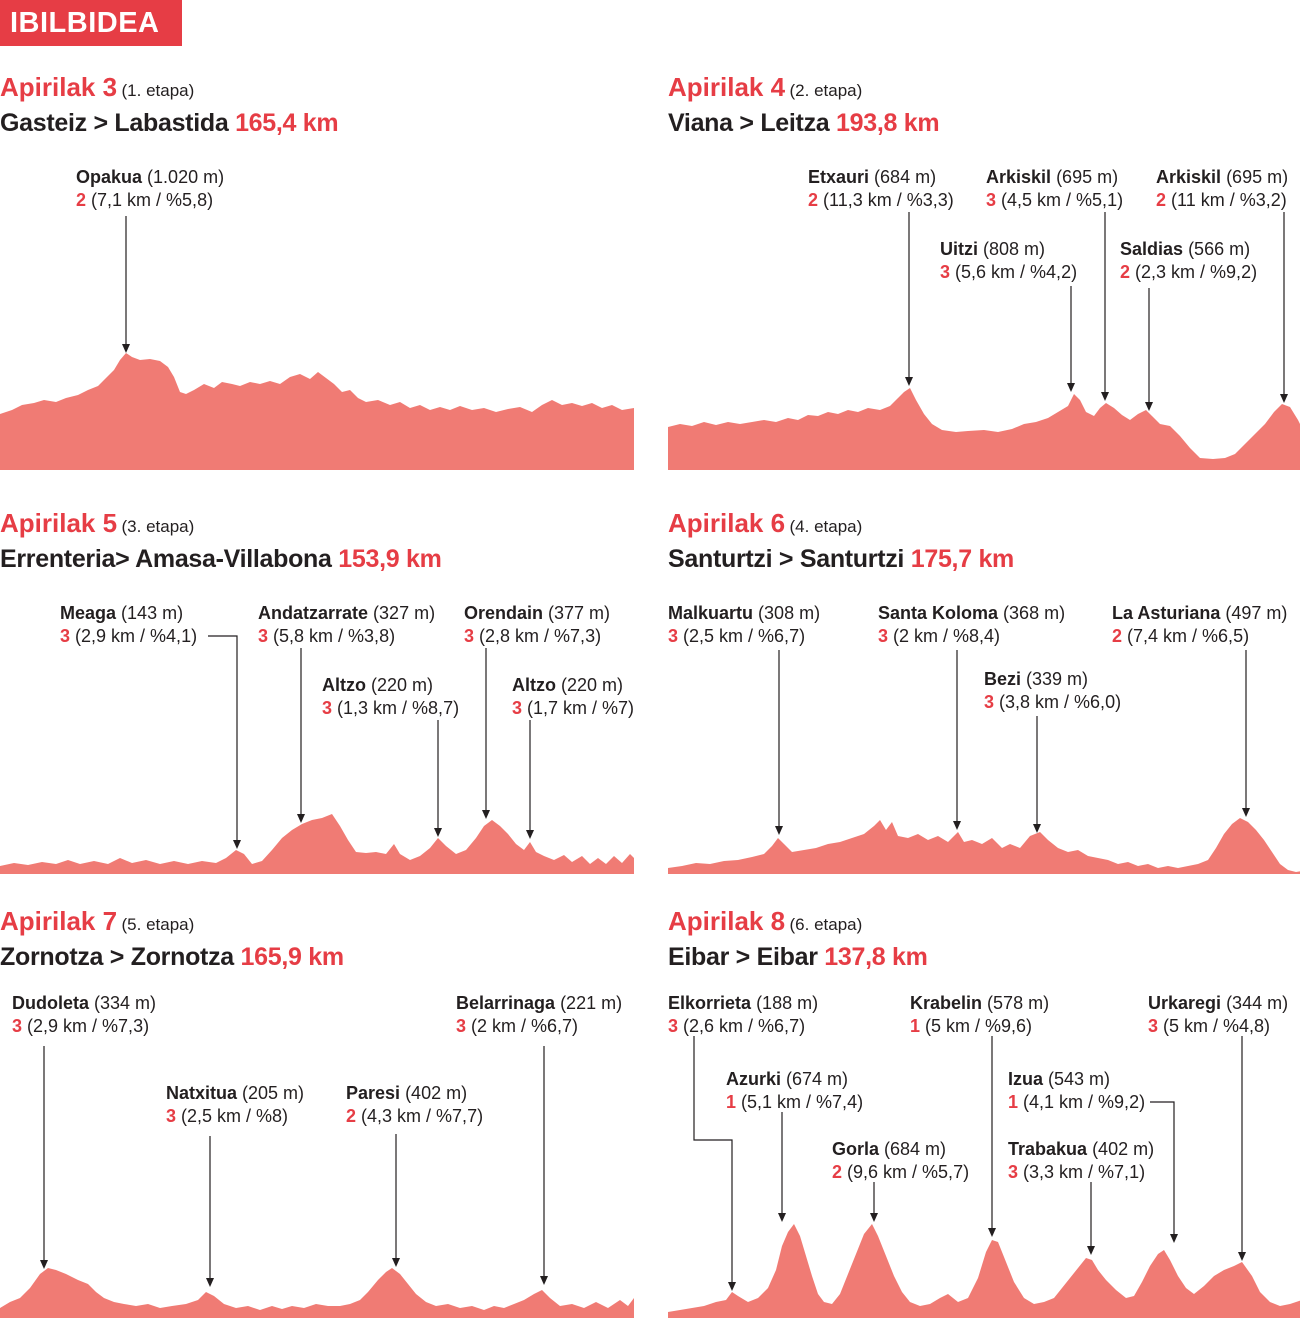 The image size is (1300, 1318). I want to click on climb-label: Arkiskil (695 m) 3 (4,5 km / %5,1), so click(1054, 189).